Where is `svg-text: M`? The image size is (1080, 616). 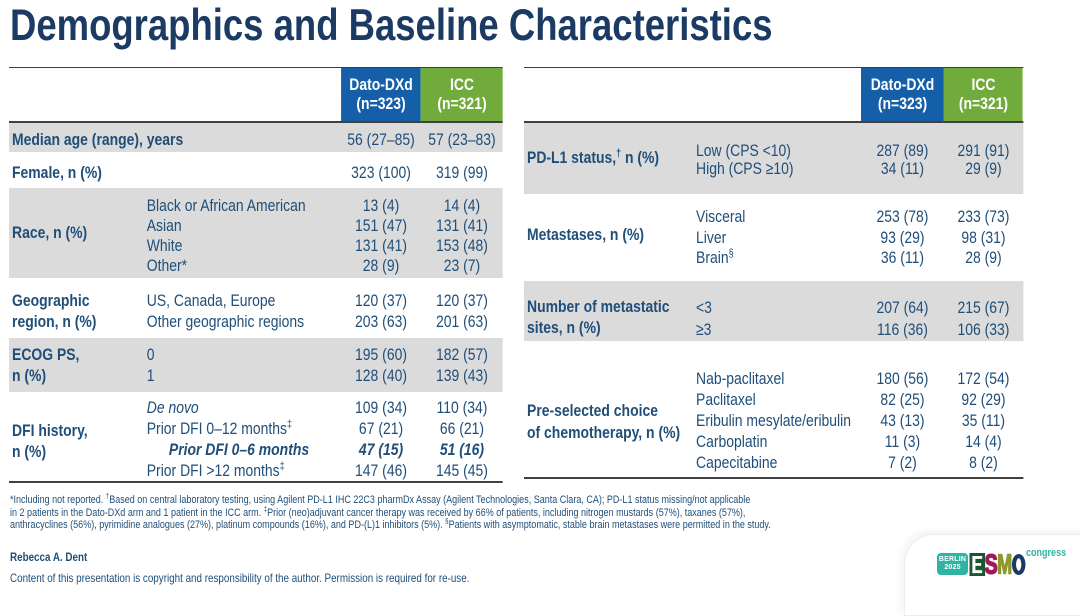
svg-text: M is located at coordinates (1004, 564).